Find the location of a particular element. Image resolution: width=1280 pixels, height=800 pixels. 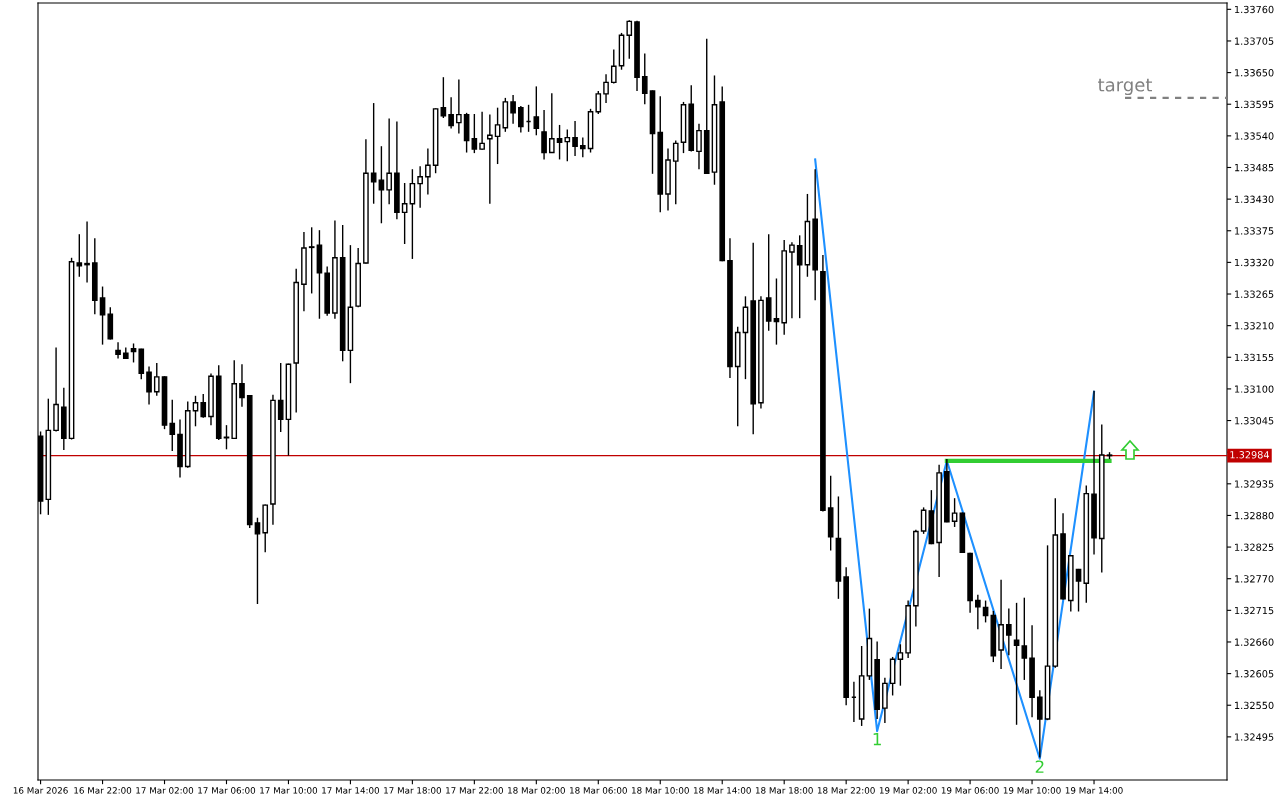

x-tick-label: 16 Mar 22:00 is located at coordinates (103, 790).